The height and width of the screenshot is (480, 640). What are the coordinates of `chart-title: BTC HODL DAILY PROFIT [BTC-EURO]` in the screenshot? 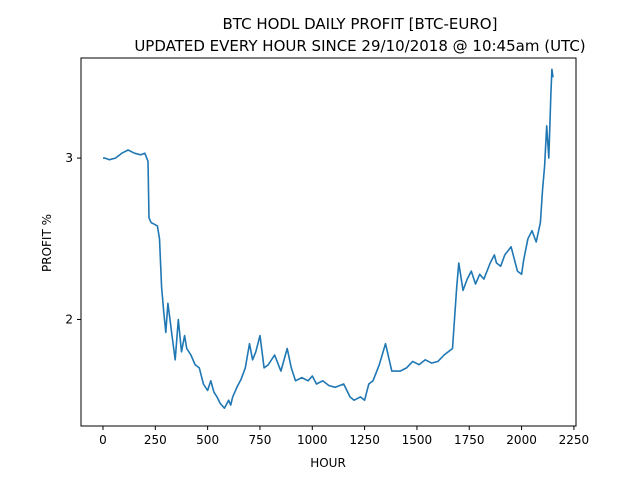 It's located at (360, 24).